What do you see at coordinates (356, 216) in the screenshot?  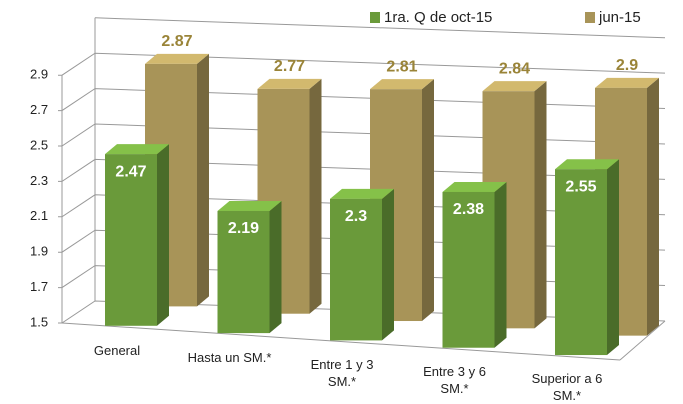 I see `value-label: 2.3` at bounding box center [356, 216].